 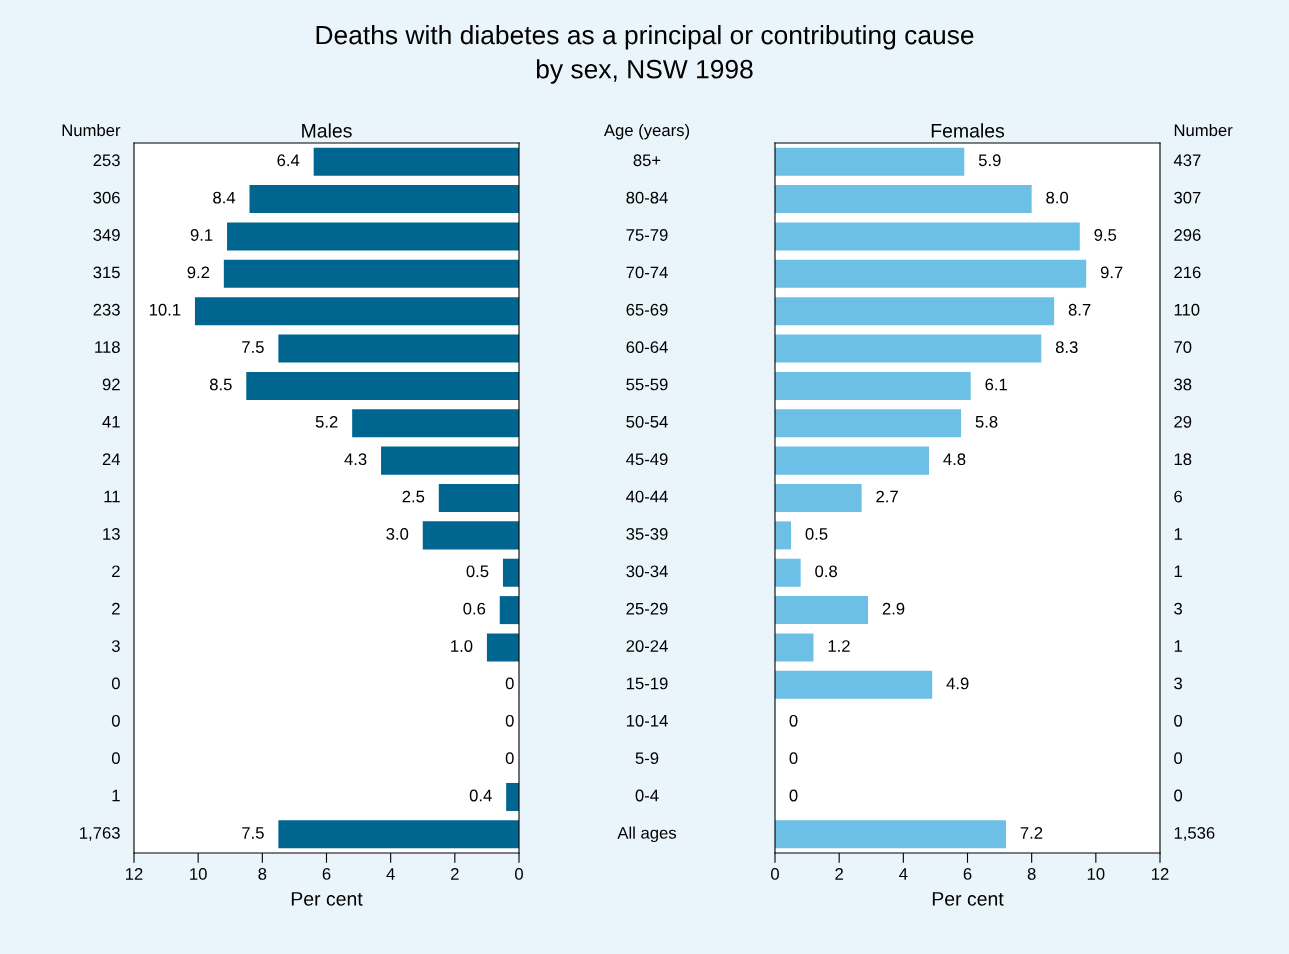 I want to click on text: 437, so click(x=1187, y=160).